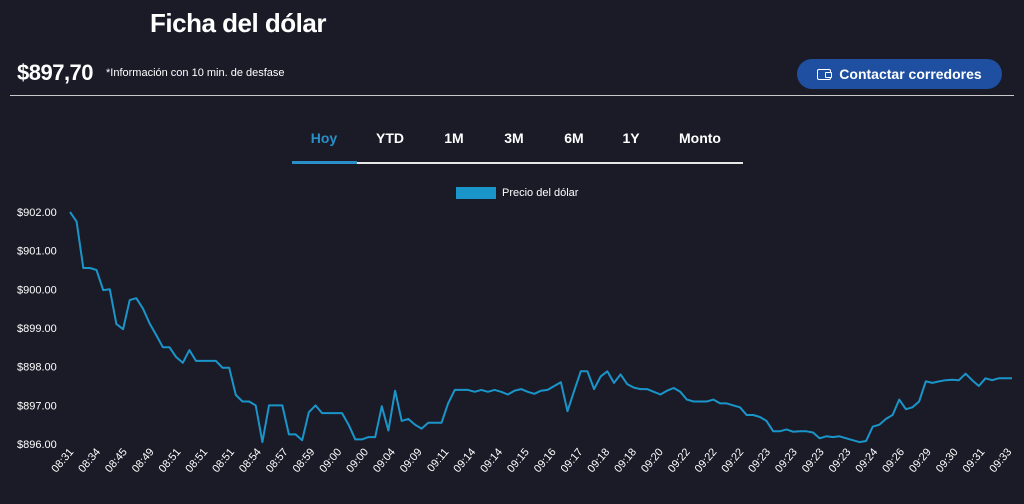  Describe the element at coordinates (324, 138) in the screenshot. I see `tab-hoy: Hoy` at that location.